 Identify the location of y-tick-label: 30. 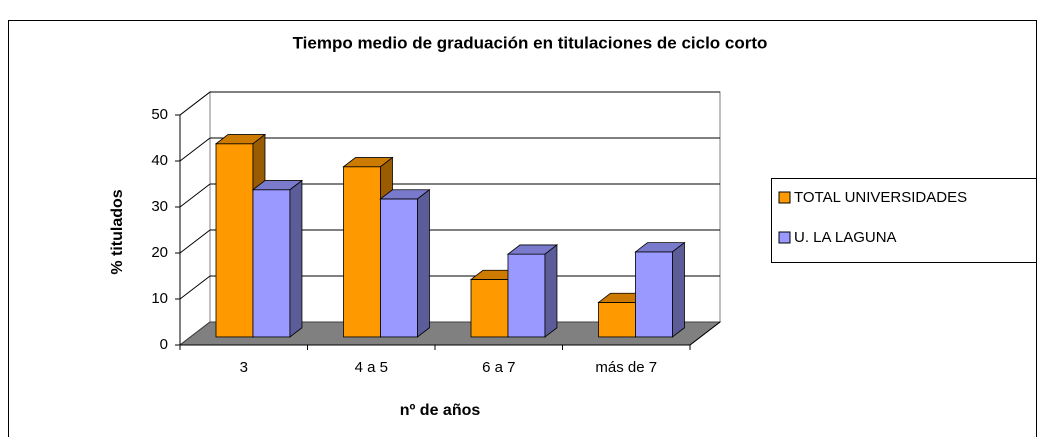
(159, 206).